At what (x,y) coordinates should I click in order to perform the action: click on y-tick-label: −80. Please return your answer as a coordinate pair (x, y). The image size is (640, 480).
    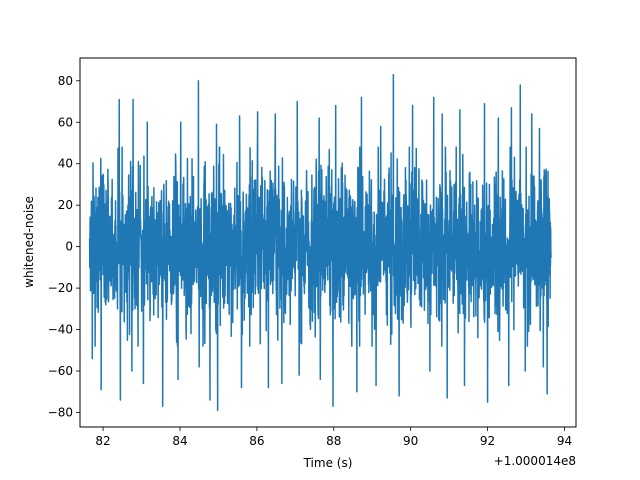
    Looking at the image, I should click on (60, 412).